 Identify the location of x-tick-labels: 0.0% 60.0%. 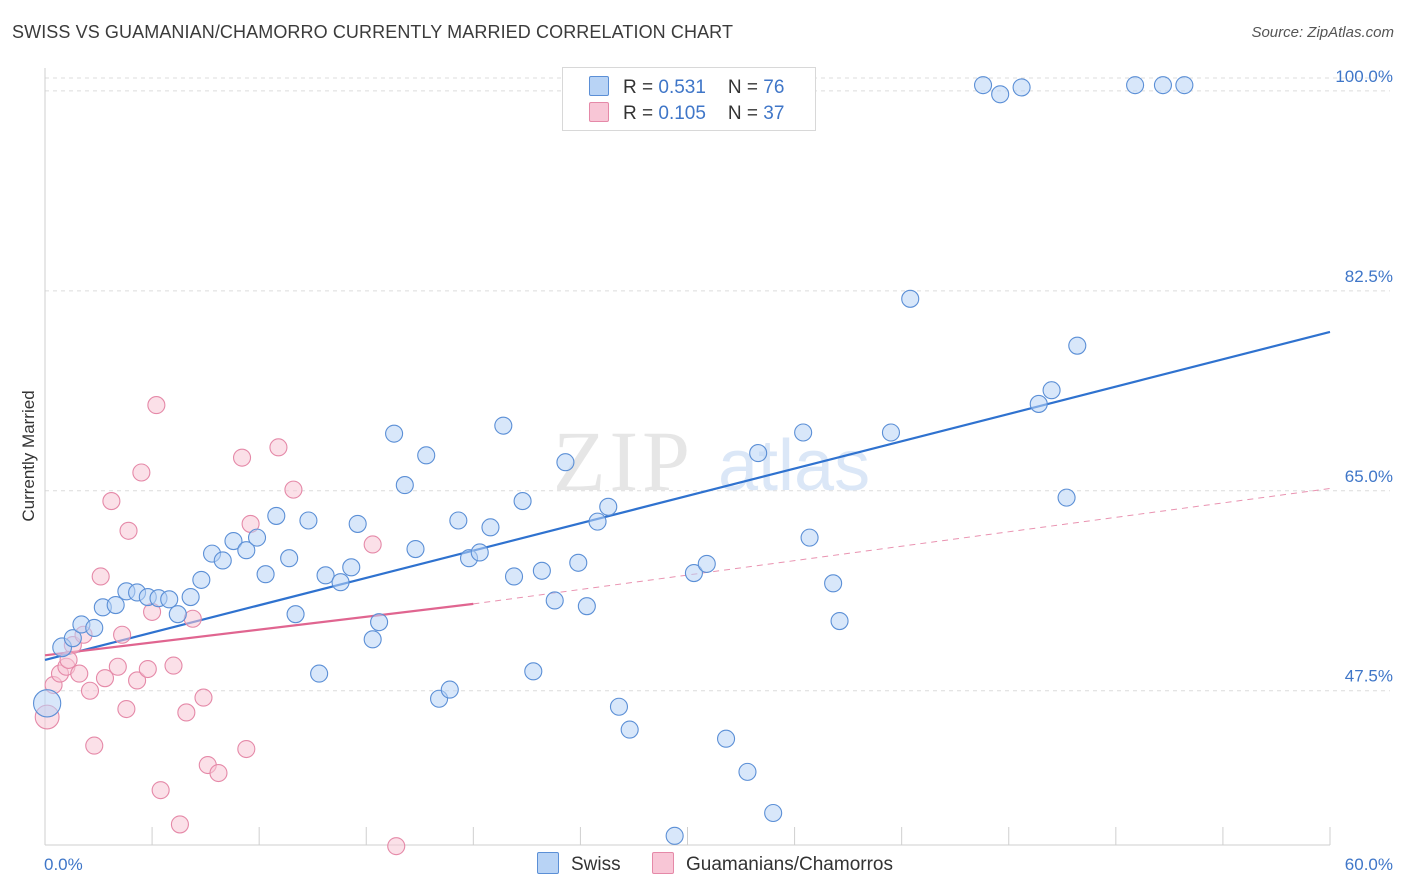
(718, 864).